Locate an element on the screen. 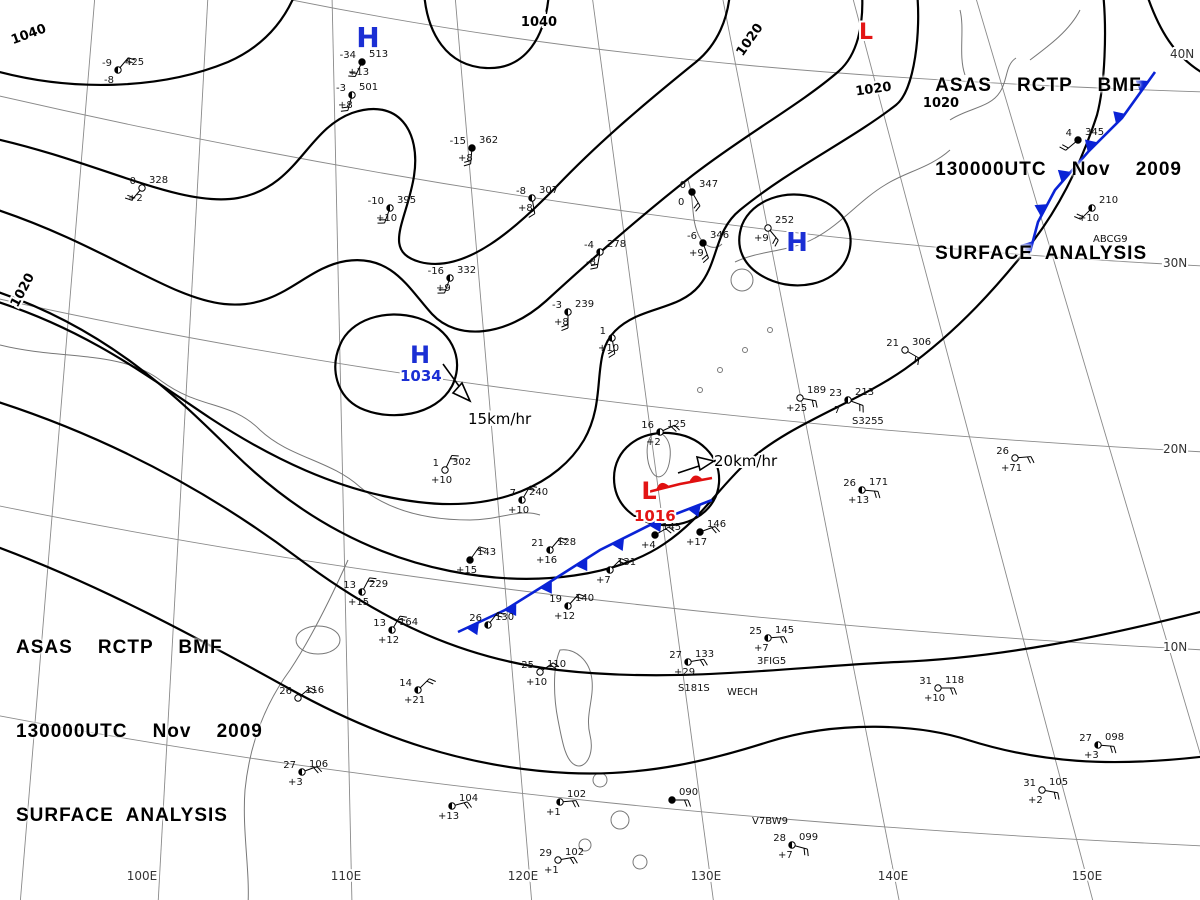  station-pressure: 328 is located at coordinates (158, 180).